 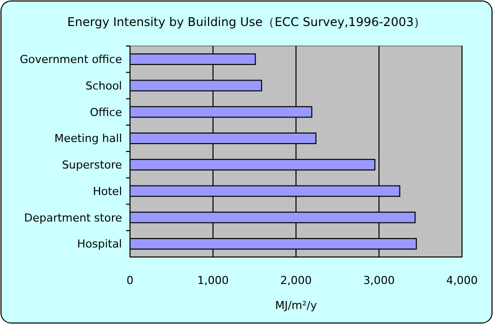 What do you see at coordinates (106, 112) in the screenshot?
I see `y-tick-label: Office` at bounding box center [106, 112].